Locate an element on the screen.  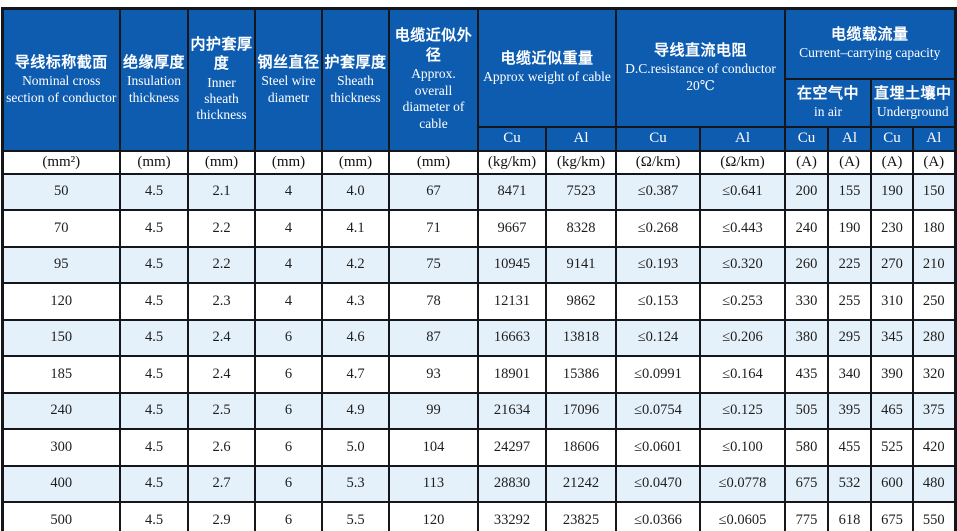
table-cell: 21634 is located at coordinates (512, 410).